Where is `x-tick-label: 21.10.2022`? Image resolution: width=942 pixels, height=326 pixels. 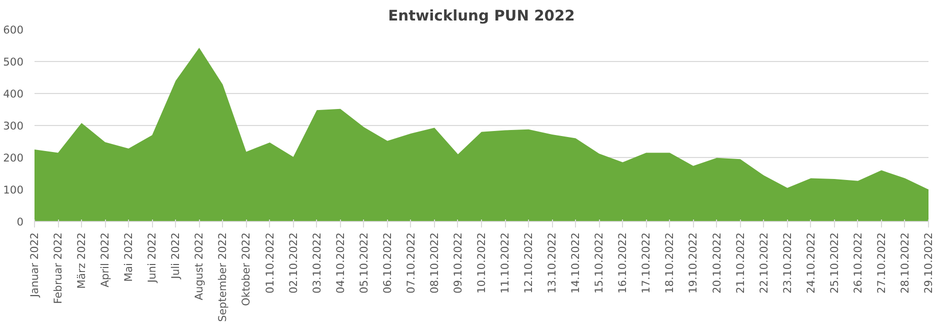 x-tick-label: 21.10.2022 is located at coordinates (740, 263).